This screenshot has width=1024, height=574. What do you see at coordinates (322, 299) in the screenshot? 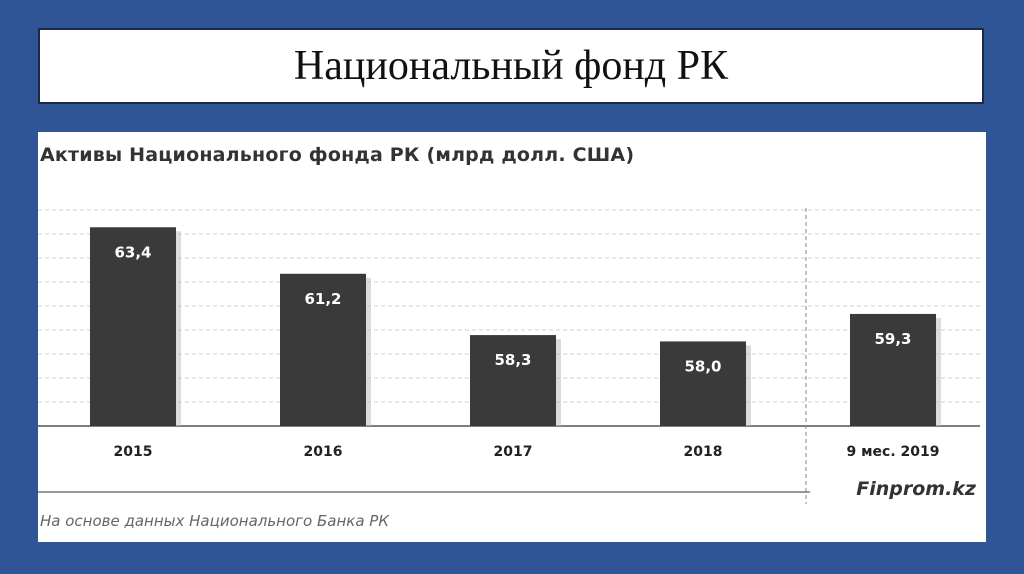
I see `bar-value-label: 61,2` at bounding box center [322, 299].